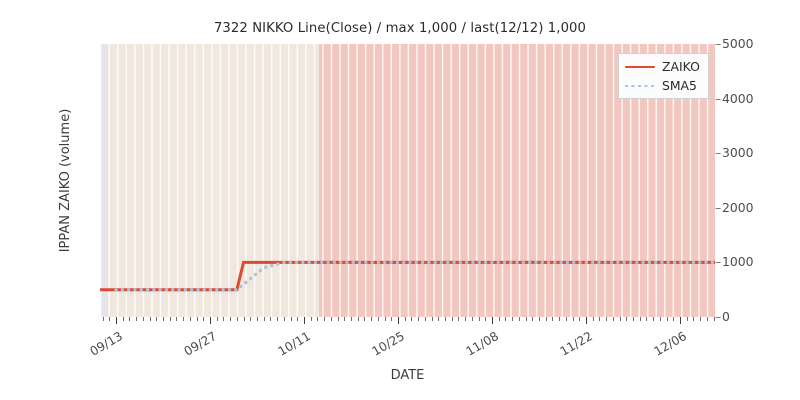 The image size is (800, 400). What do you see at coordinates (738, 207) in the screenshot?
I see `y-tick-label: 2000` at bounding box center [738, 207].